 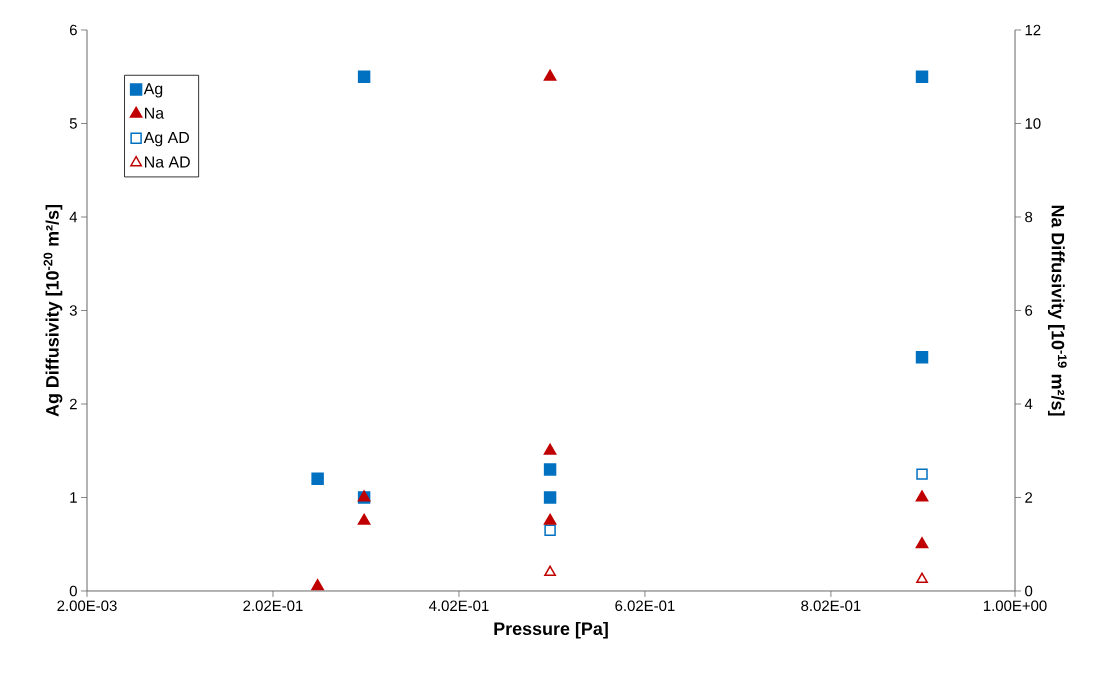 What do you see at coordinates (831, 606) in the screenshot?
I see `x-tick-label: 8.02E-01` at bounding box center [831, 606].